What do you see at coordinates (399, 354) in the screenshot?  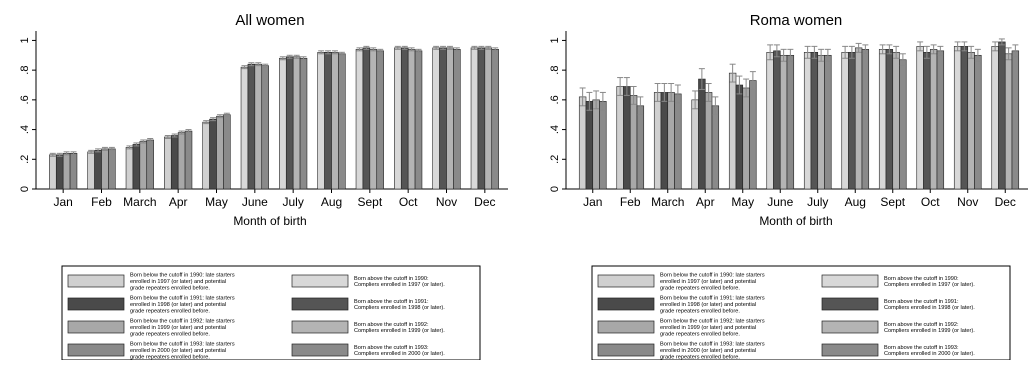 I see `legend-label: Compliers enrolled in 2000 (or later).` at bounding box center [399, 354].